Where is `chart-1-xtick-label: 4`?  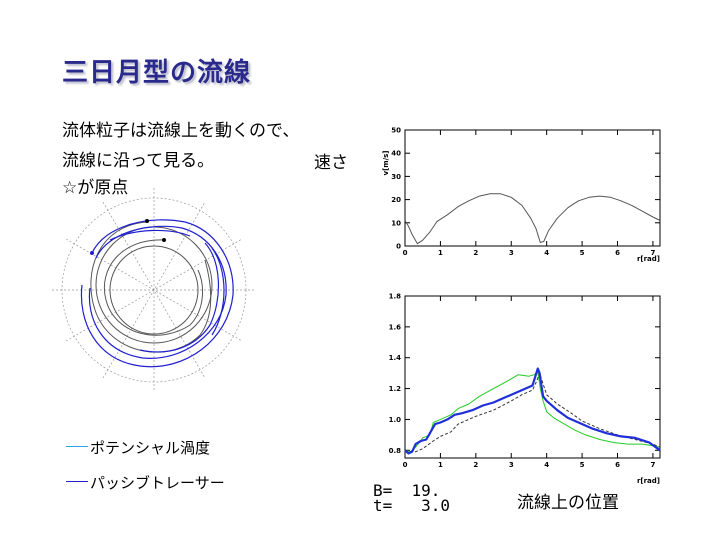 chart-1-xtick-label: 4 is located at coordinates (546, 465).